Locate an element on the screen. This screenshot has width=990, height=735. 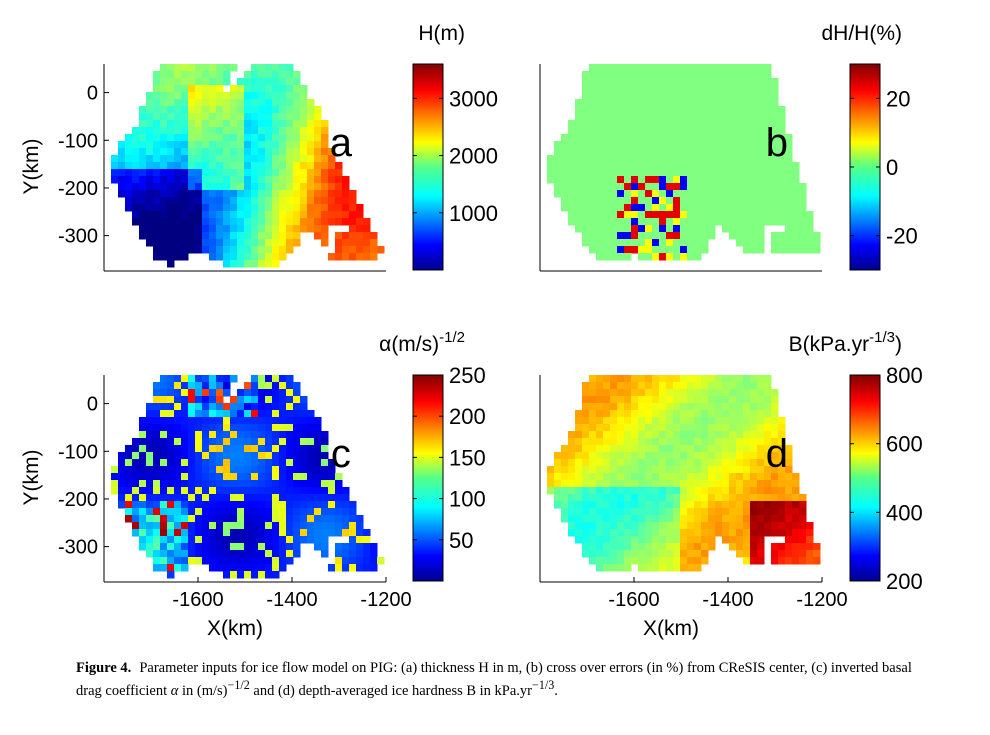
caption-label: Figure 4. is located at coordinates (104, 668).